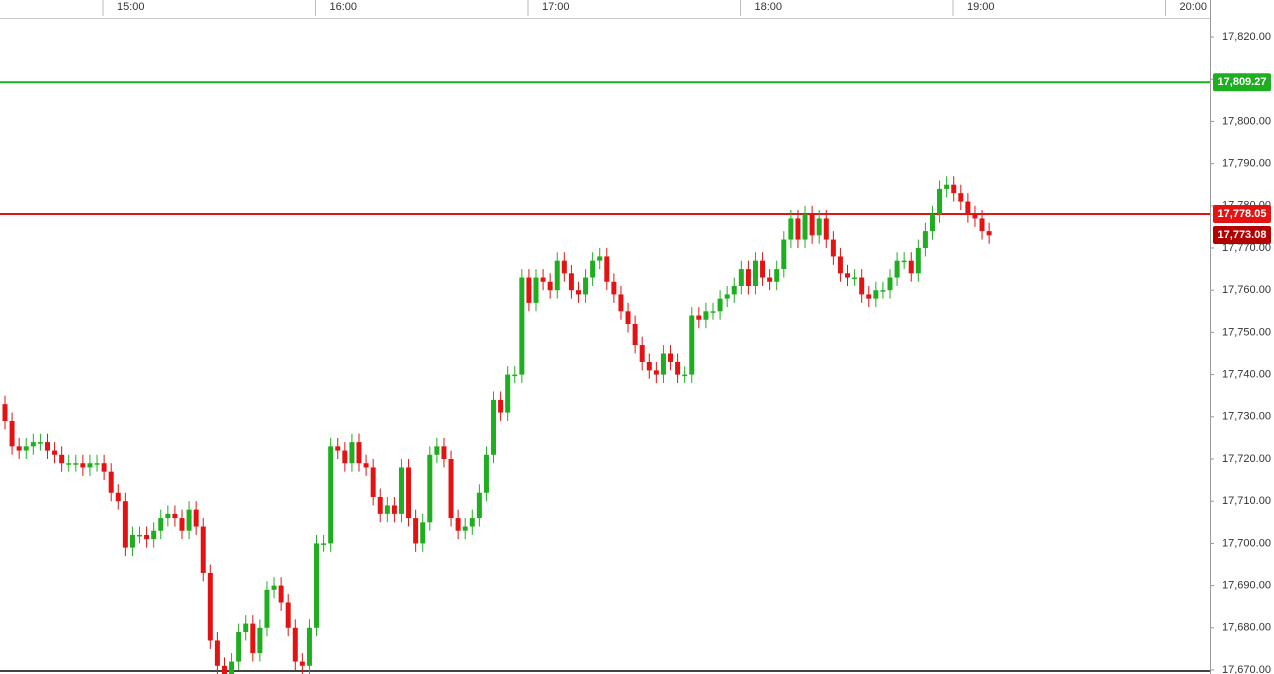  I want to click on price-tag, so click(1242, 82).